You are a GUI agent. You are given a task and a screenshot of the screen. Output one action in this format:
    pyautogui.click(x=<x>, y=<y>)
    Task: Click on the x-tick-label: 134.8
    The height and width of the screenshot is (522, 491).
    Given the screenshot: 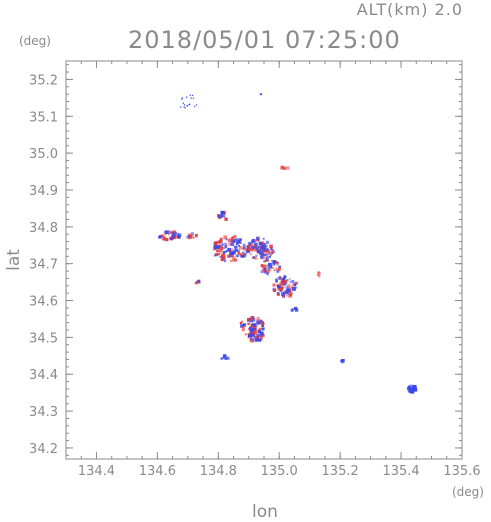 What is the action you would take?
    pyautogui.click(x=218, y=471)
    